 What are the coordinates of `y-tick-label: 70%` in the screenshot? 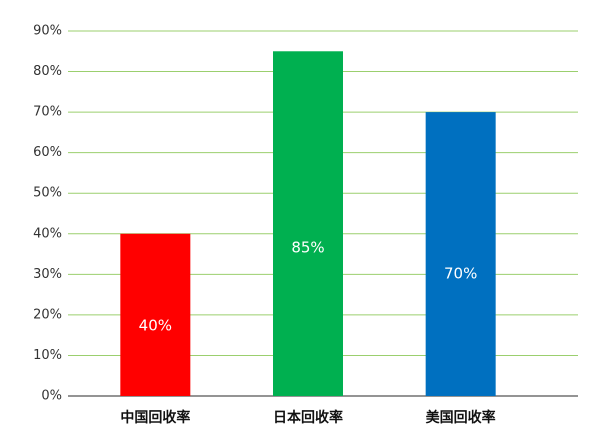 It's located at (47, 112).